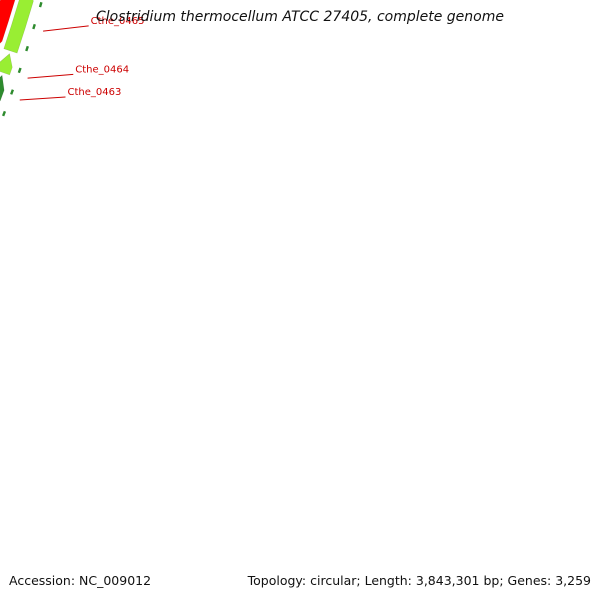  Describe the element at coordinates (80, 580) in the screenshot. I see `accession-text: Accession: NC_009012` at that location.